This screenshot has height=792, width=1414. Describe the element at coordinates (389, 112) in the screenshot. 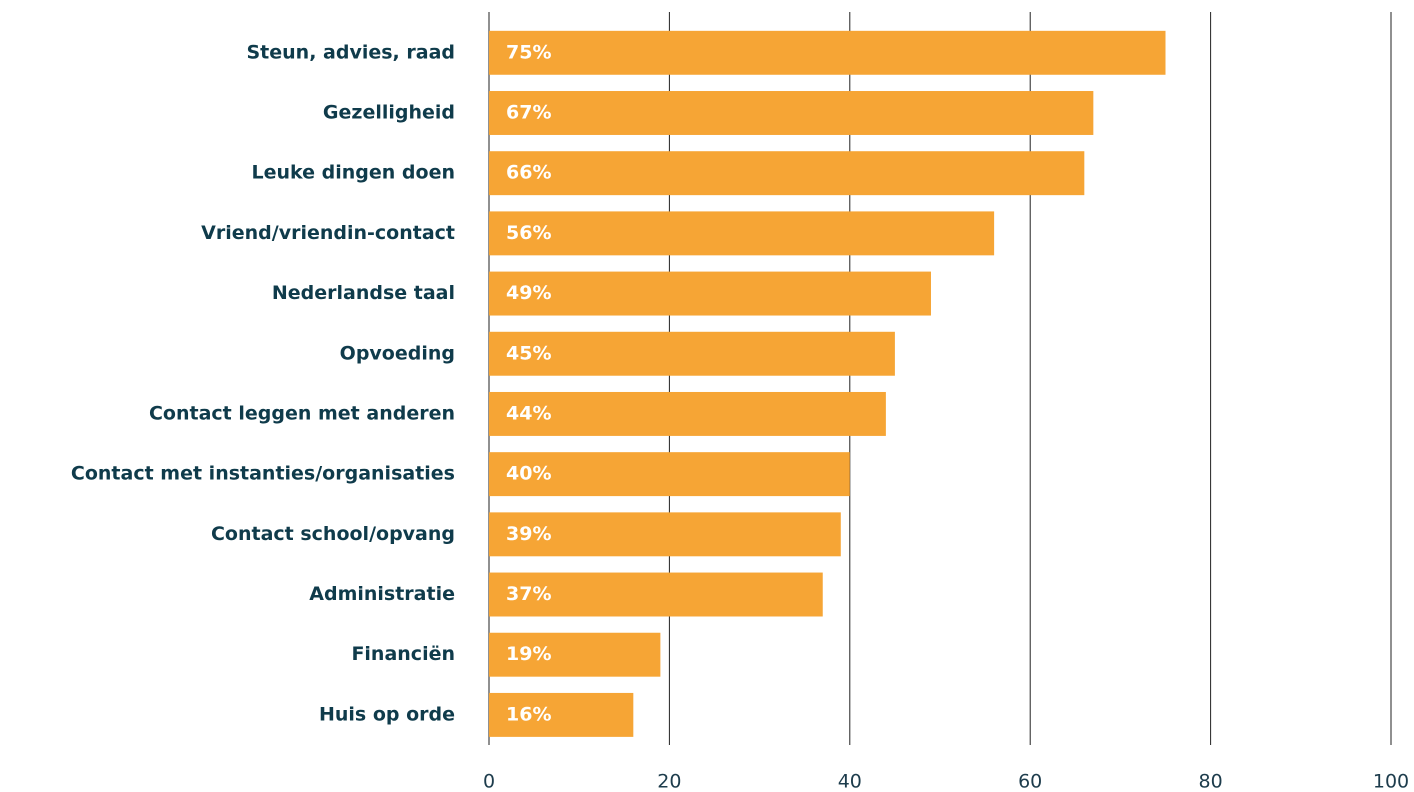

I see `category-label: Gezelligheid` at that location.